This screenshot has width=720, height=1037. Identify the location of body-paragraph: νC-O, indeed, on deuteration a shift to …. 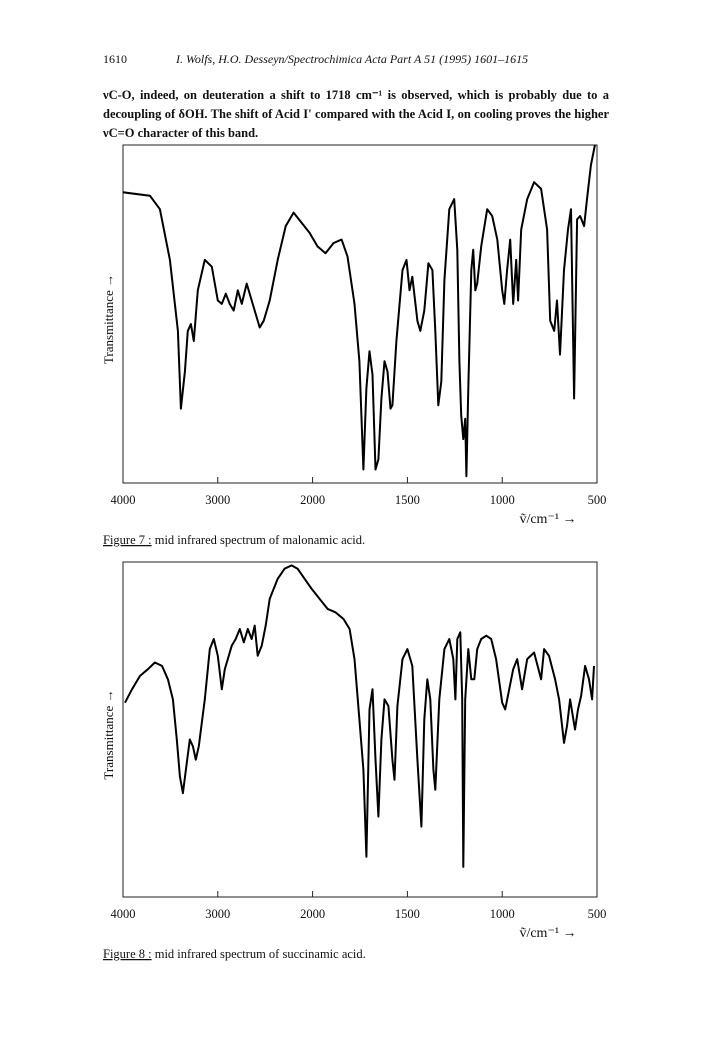
(356, 114).